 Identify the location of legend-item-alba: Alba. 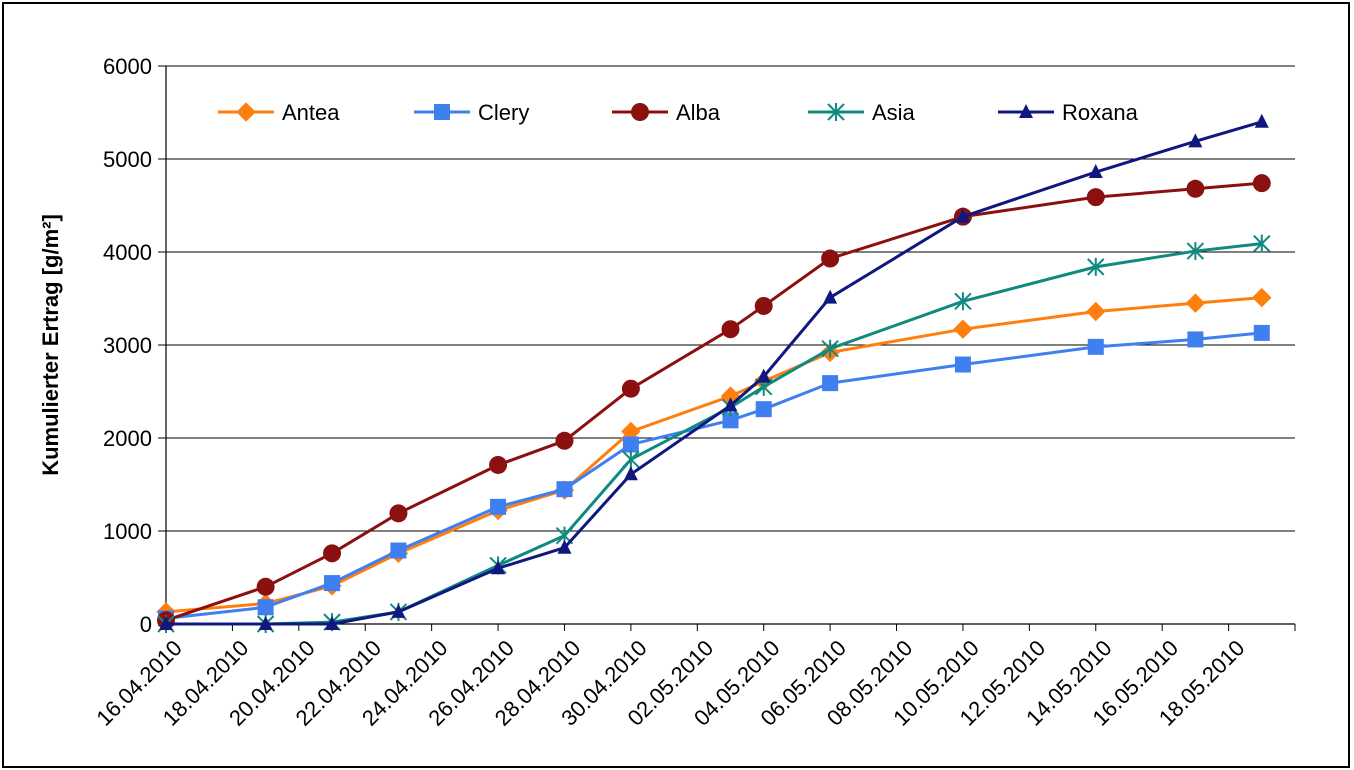
(666, 112).